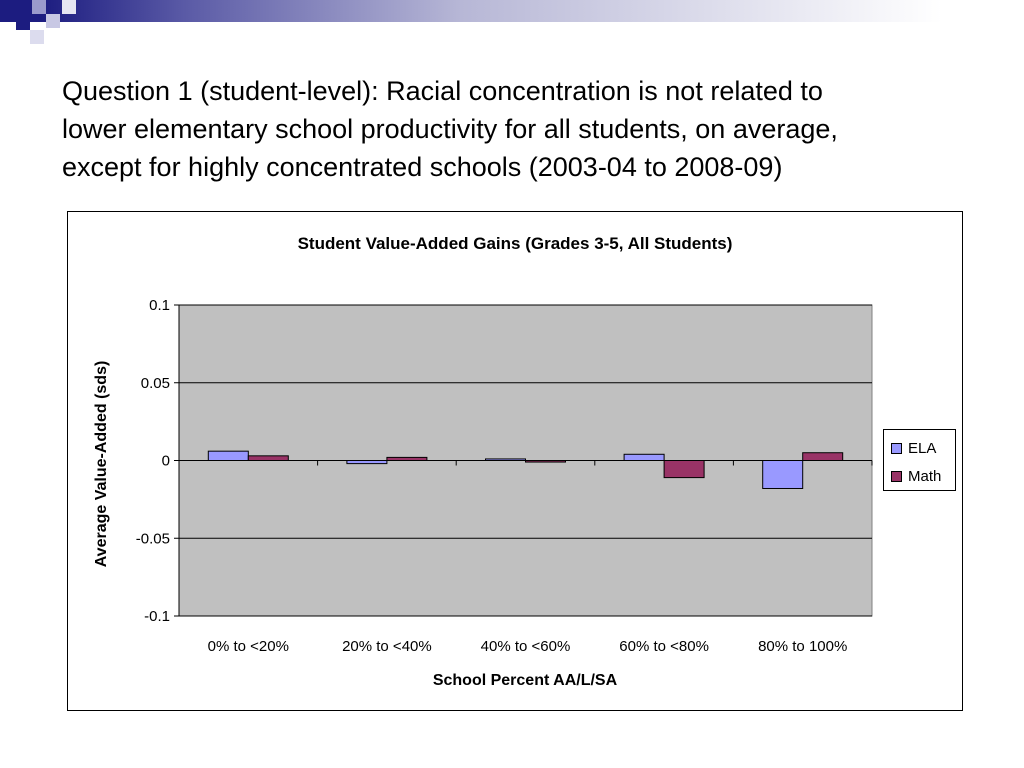  I want to click on y-tick-label: 0, so click(166, 461).